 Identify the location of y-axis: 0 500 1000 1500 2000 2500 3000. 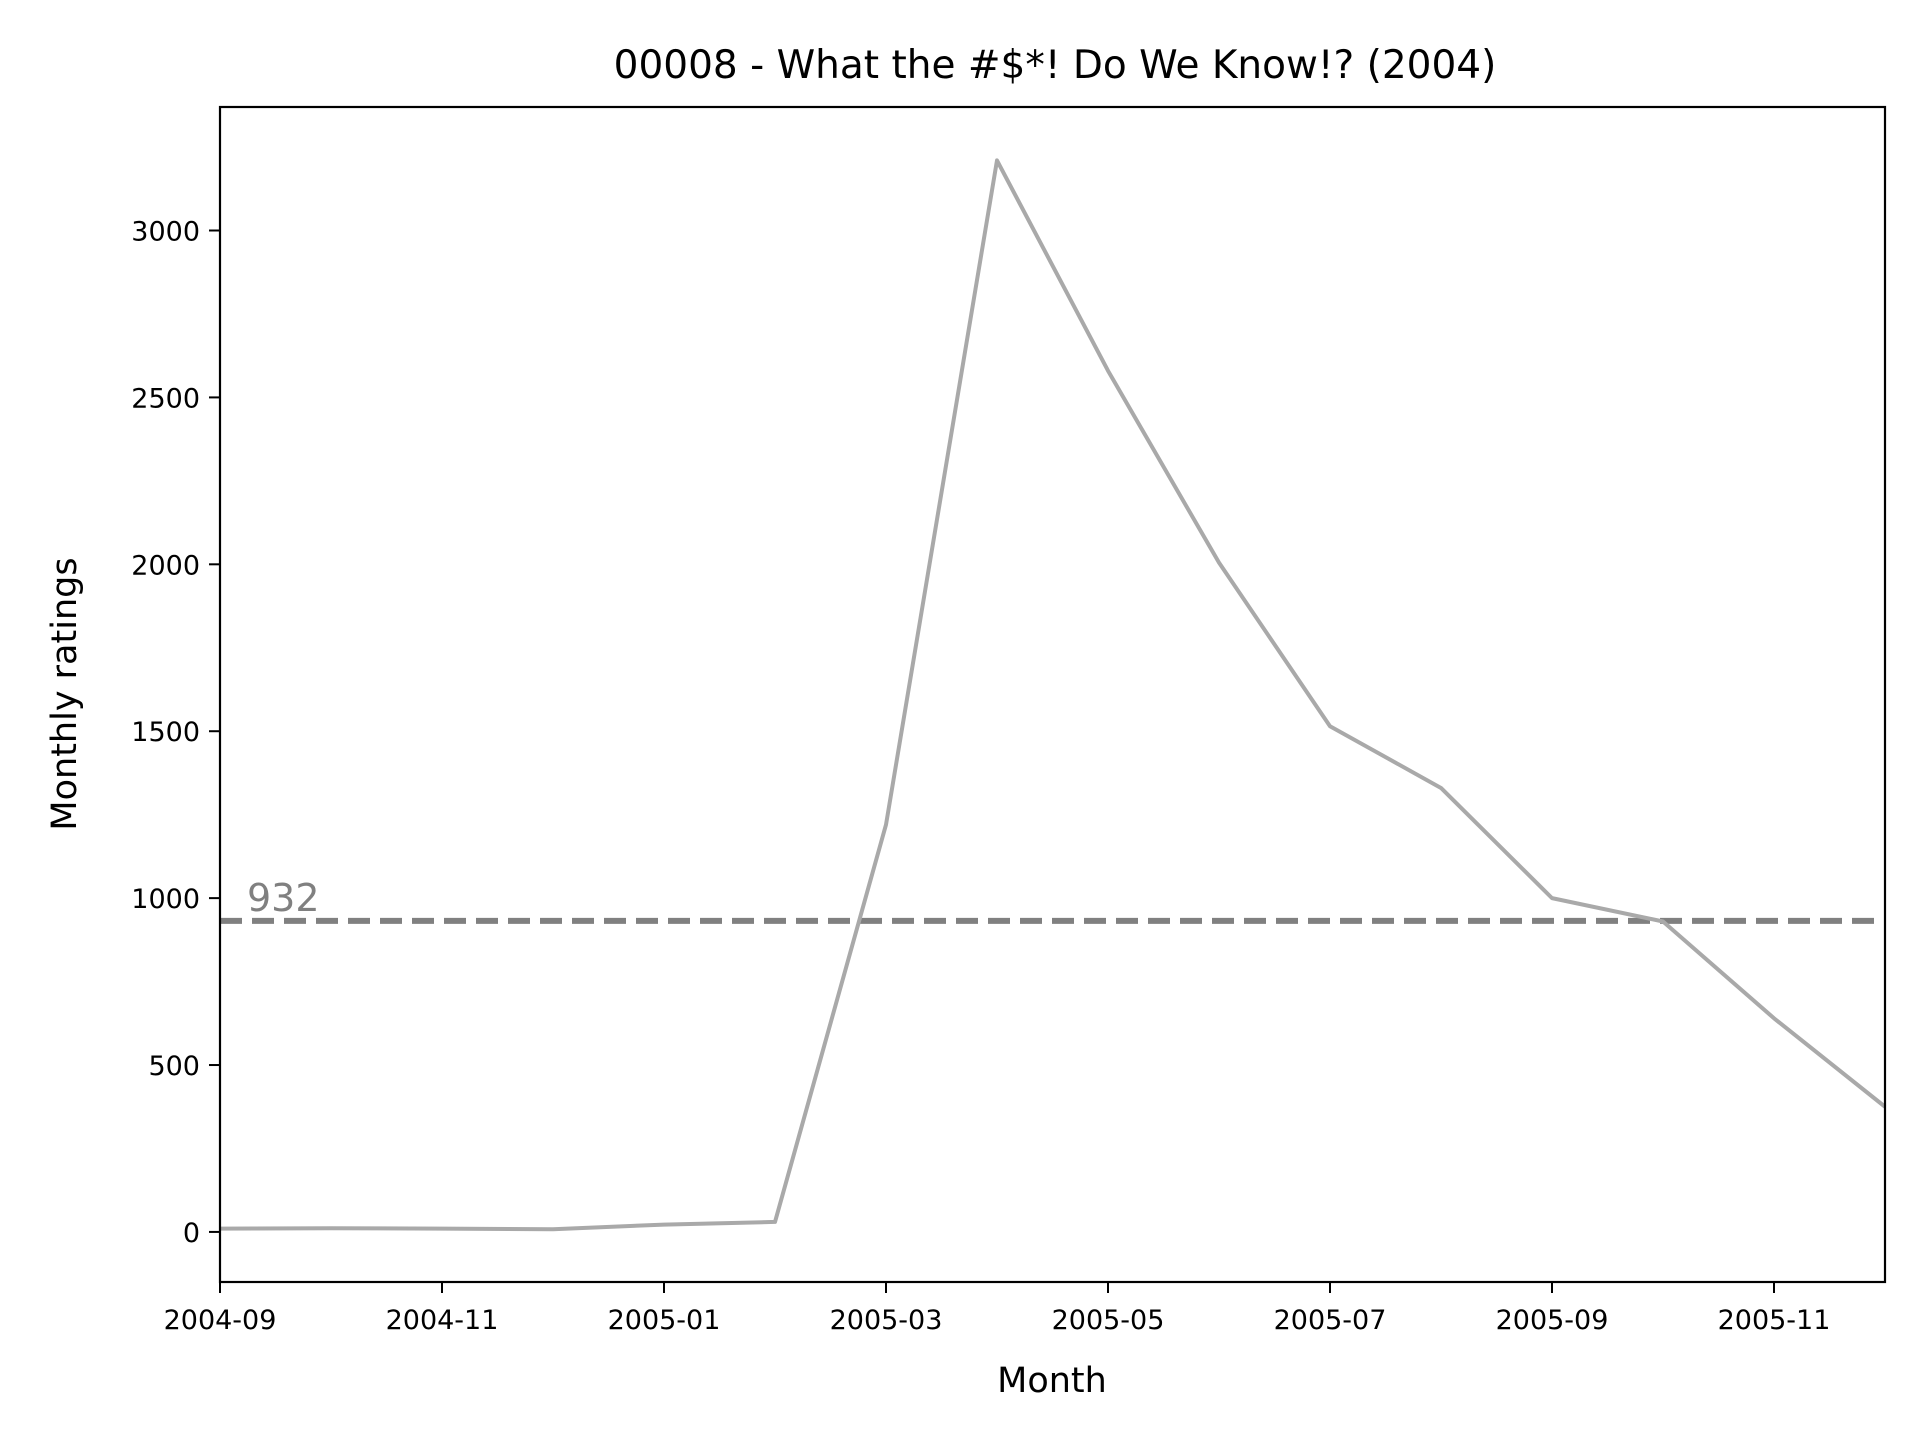
(175, 733).